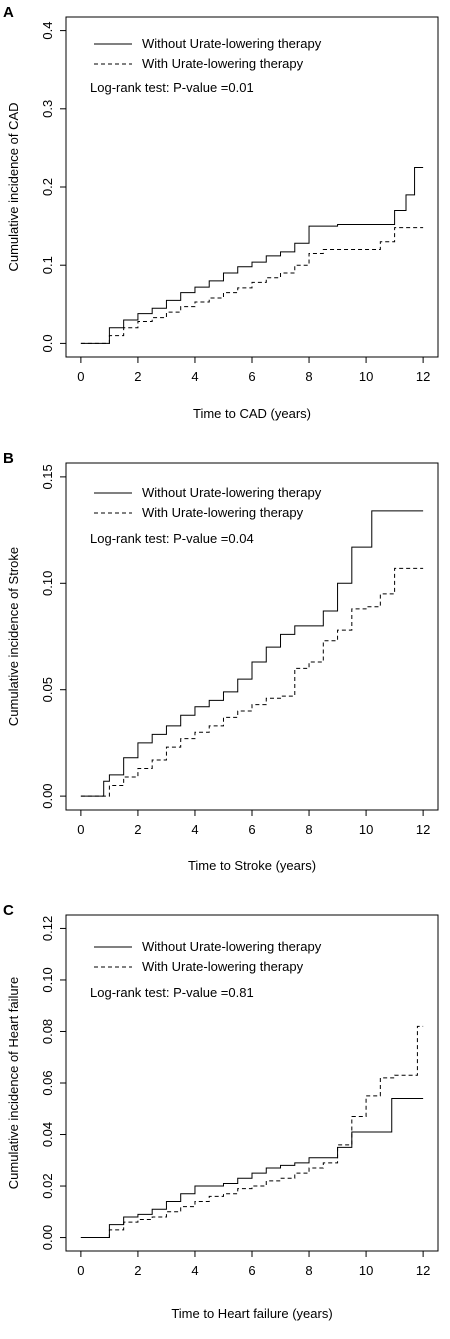 This screenshot has height=1339, width=450. What do you see at coordinates (47, 928) in the screenshot?
I see `y-tick-label: 0.12` at bounding box center [47, 928].